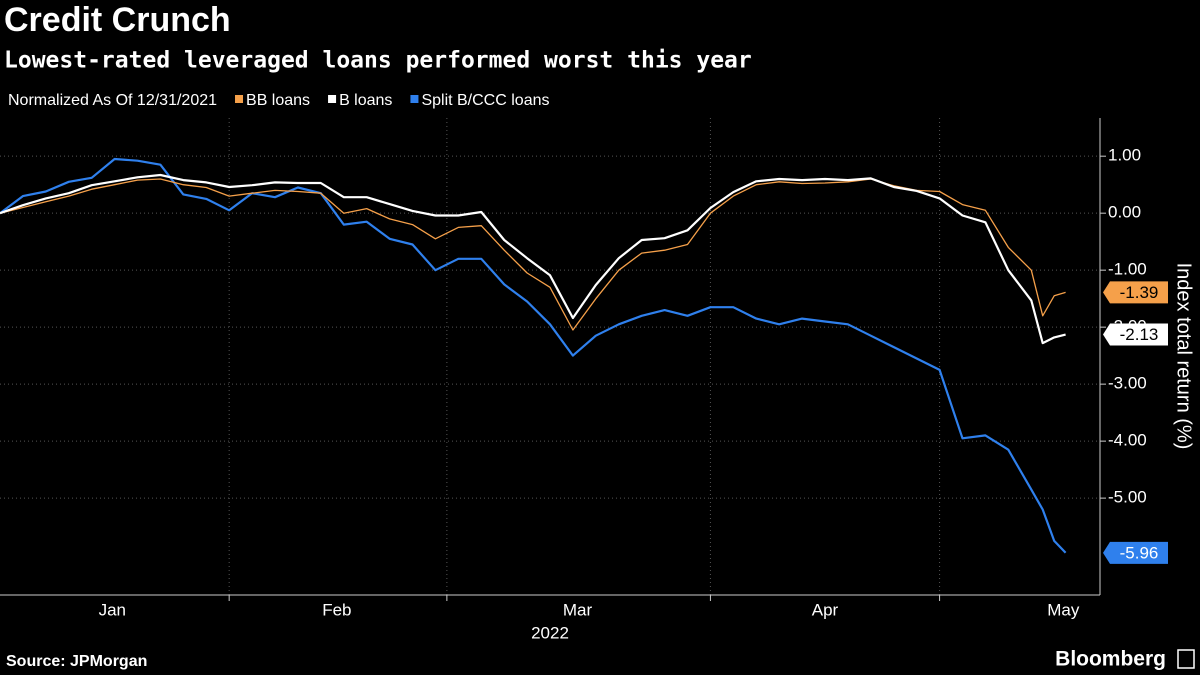  What do you see at coordinates (336, 609) in the screenshot?
I see `x-tick-label: Feb` at bounding box center [336, 609].